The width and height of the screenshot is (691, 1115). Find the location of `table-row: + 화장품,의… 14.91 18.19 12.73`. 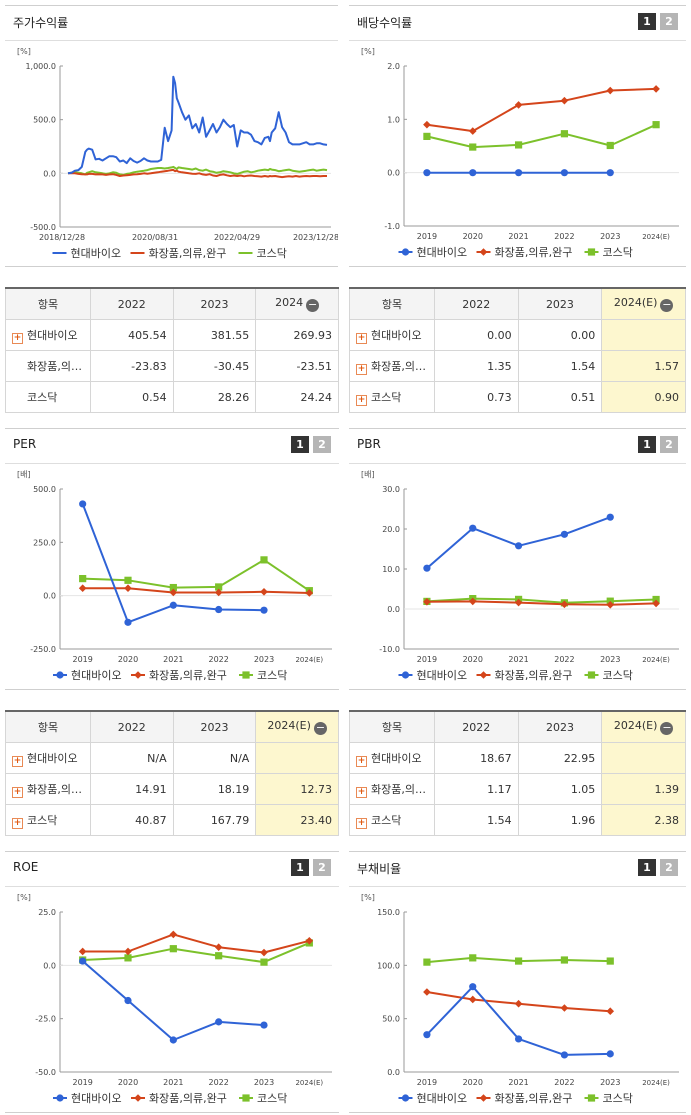

table-row: + 화장품,의… 14.91 18.19 12.73 is located at coordinates (172, 789).